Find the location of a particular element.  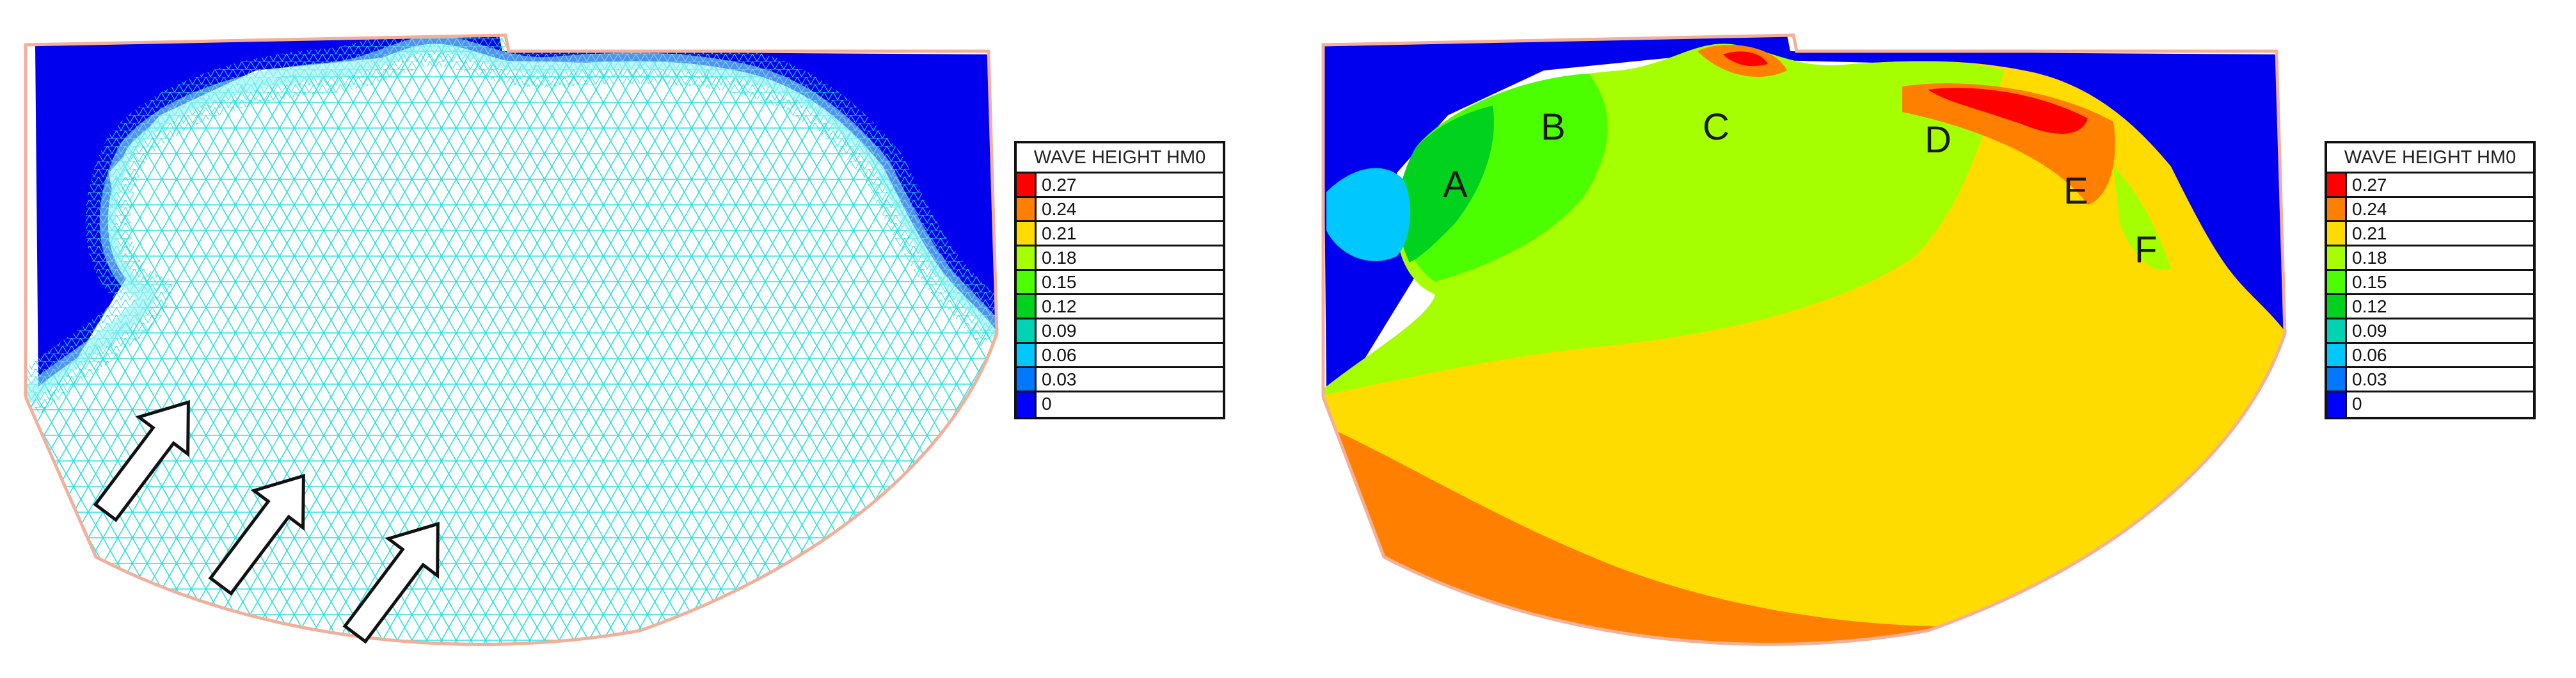

zone-label-d: D is located at coordinates (1939, 140).